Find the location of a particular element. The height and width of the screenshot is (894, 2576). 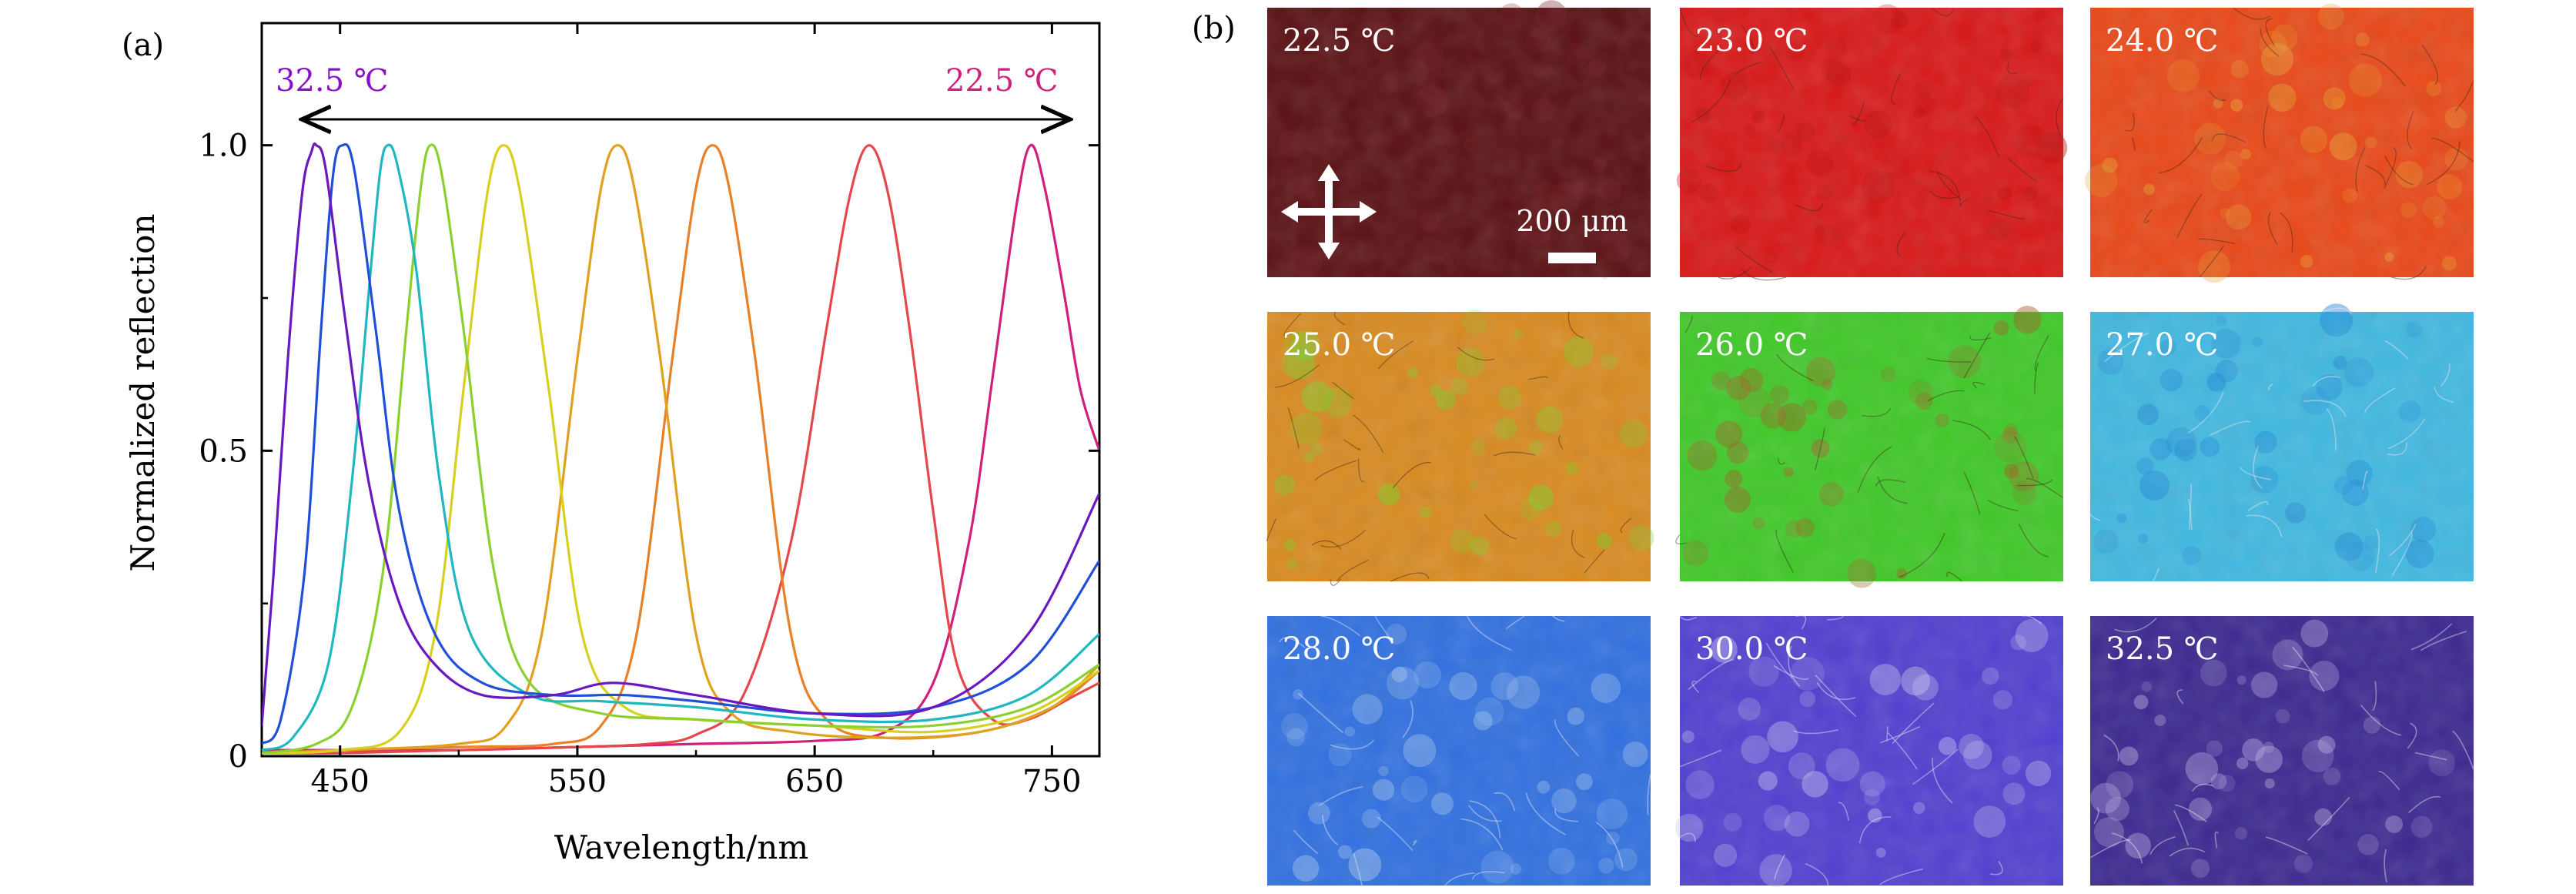

tile-temperature-label: 22.5 ℃ is located at coordinates (1339, 41).